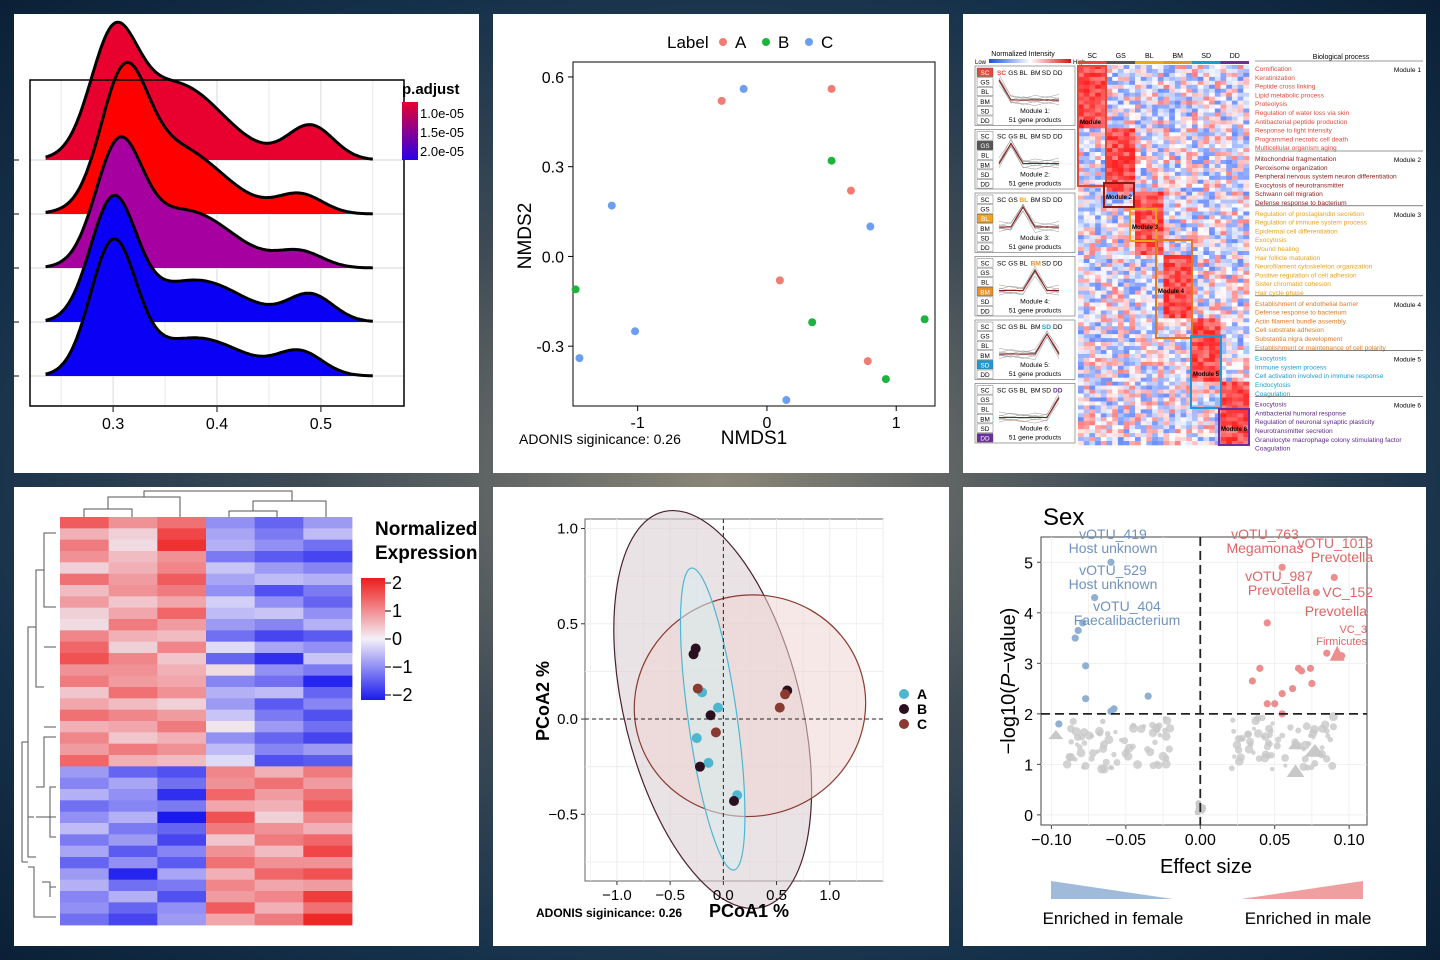 The width and height of the screenshot is (1440, 960). I want to click on enriched-in-male-label: Enriched in male, so click(1308, 918).